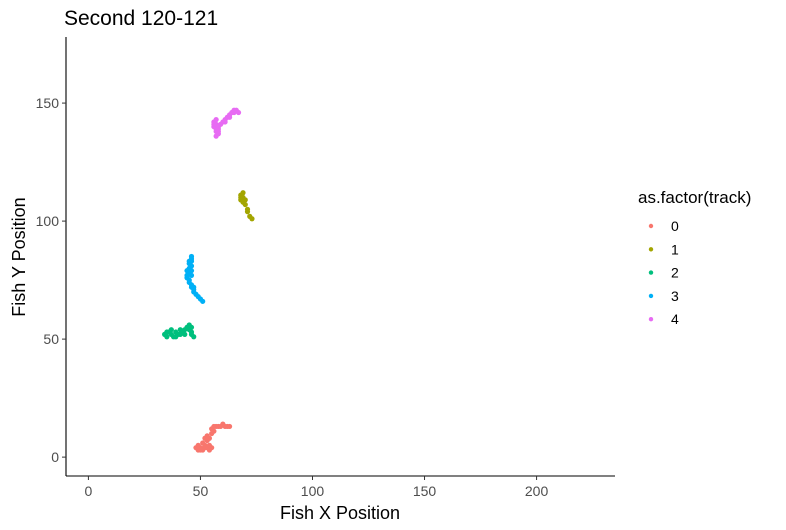  I want to click on y-tick-label: 150, so click(48, 103).